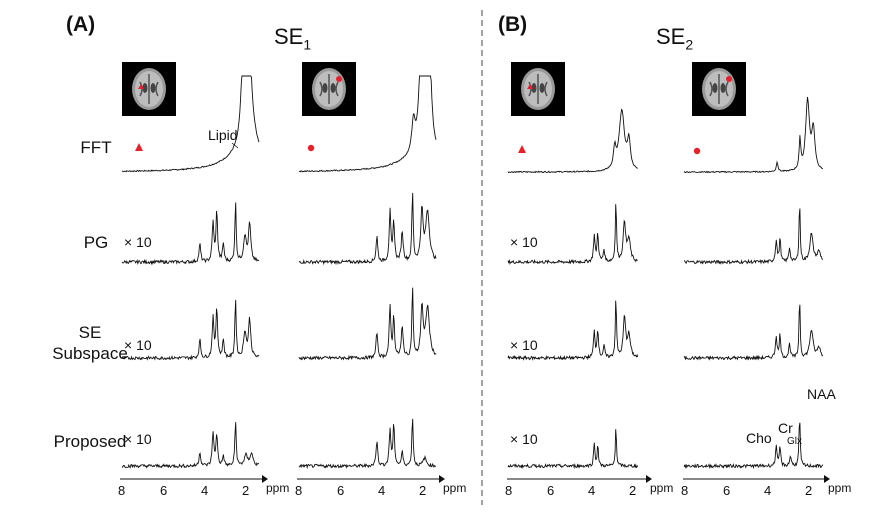  I want to click on panel-a-title: SE1, so click(292, 38).